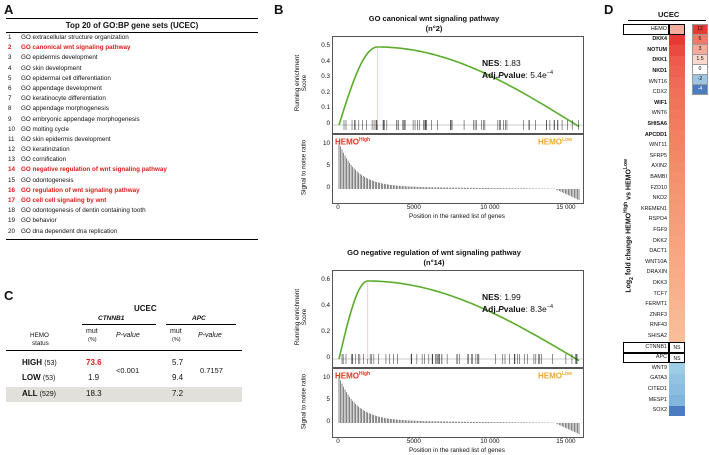  I want to click on x-axis-label: Position in the ranked list of genes, so click(457, 216).